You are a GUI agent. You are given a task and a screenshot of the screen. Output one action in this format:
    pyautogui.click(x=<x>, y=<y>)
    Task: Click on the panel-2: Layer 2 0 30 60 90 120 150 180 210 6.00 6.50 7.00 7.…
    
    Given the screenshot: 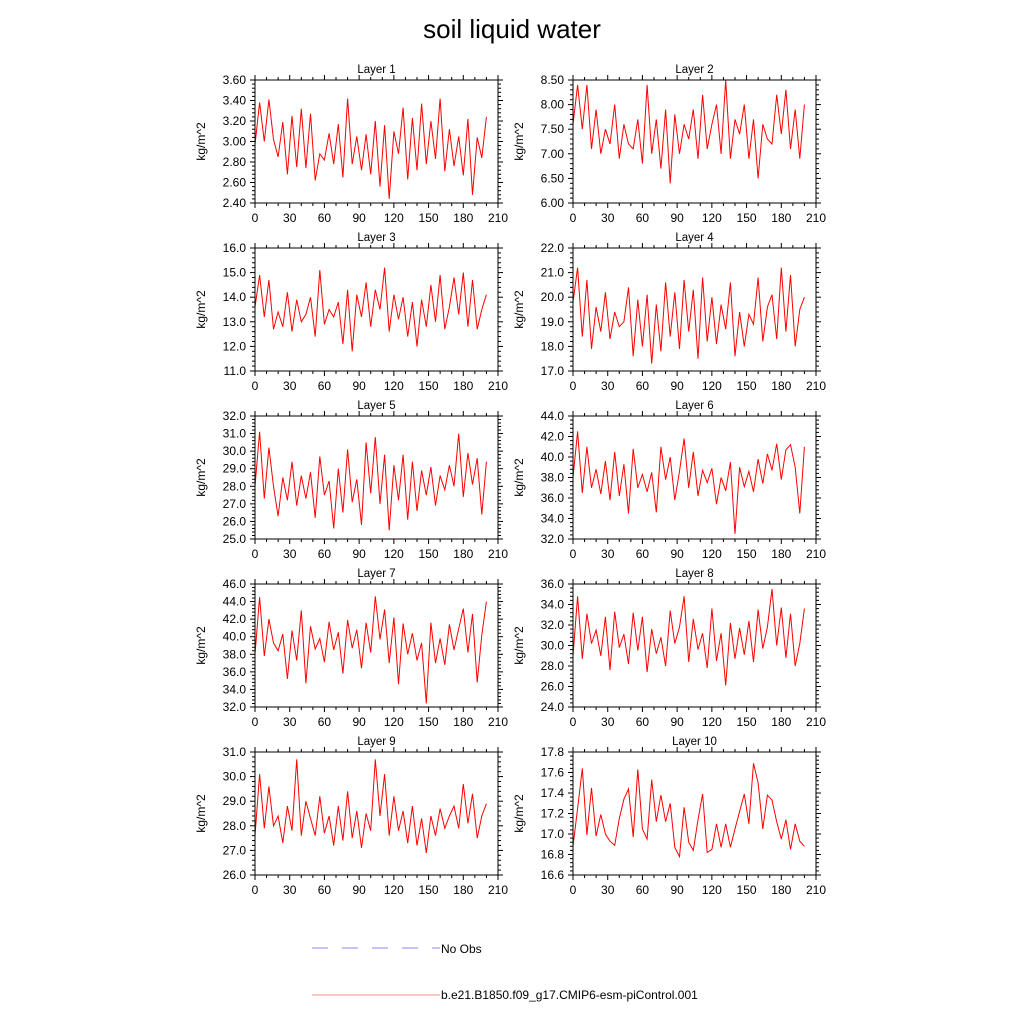 What is the action you would take?
    pyautogui.click(x=669, y=144)
    